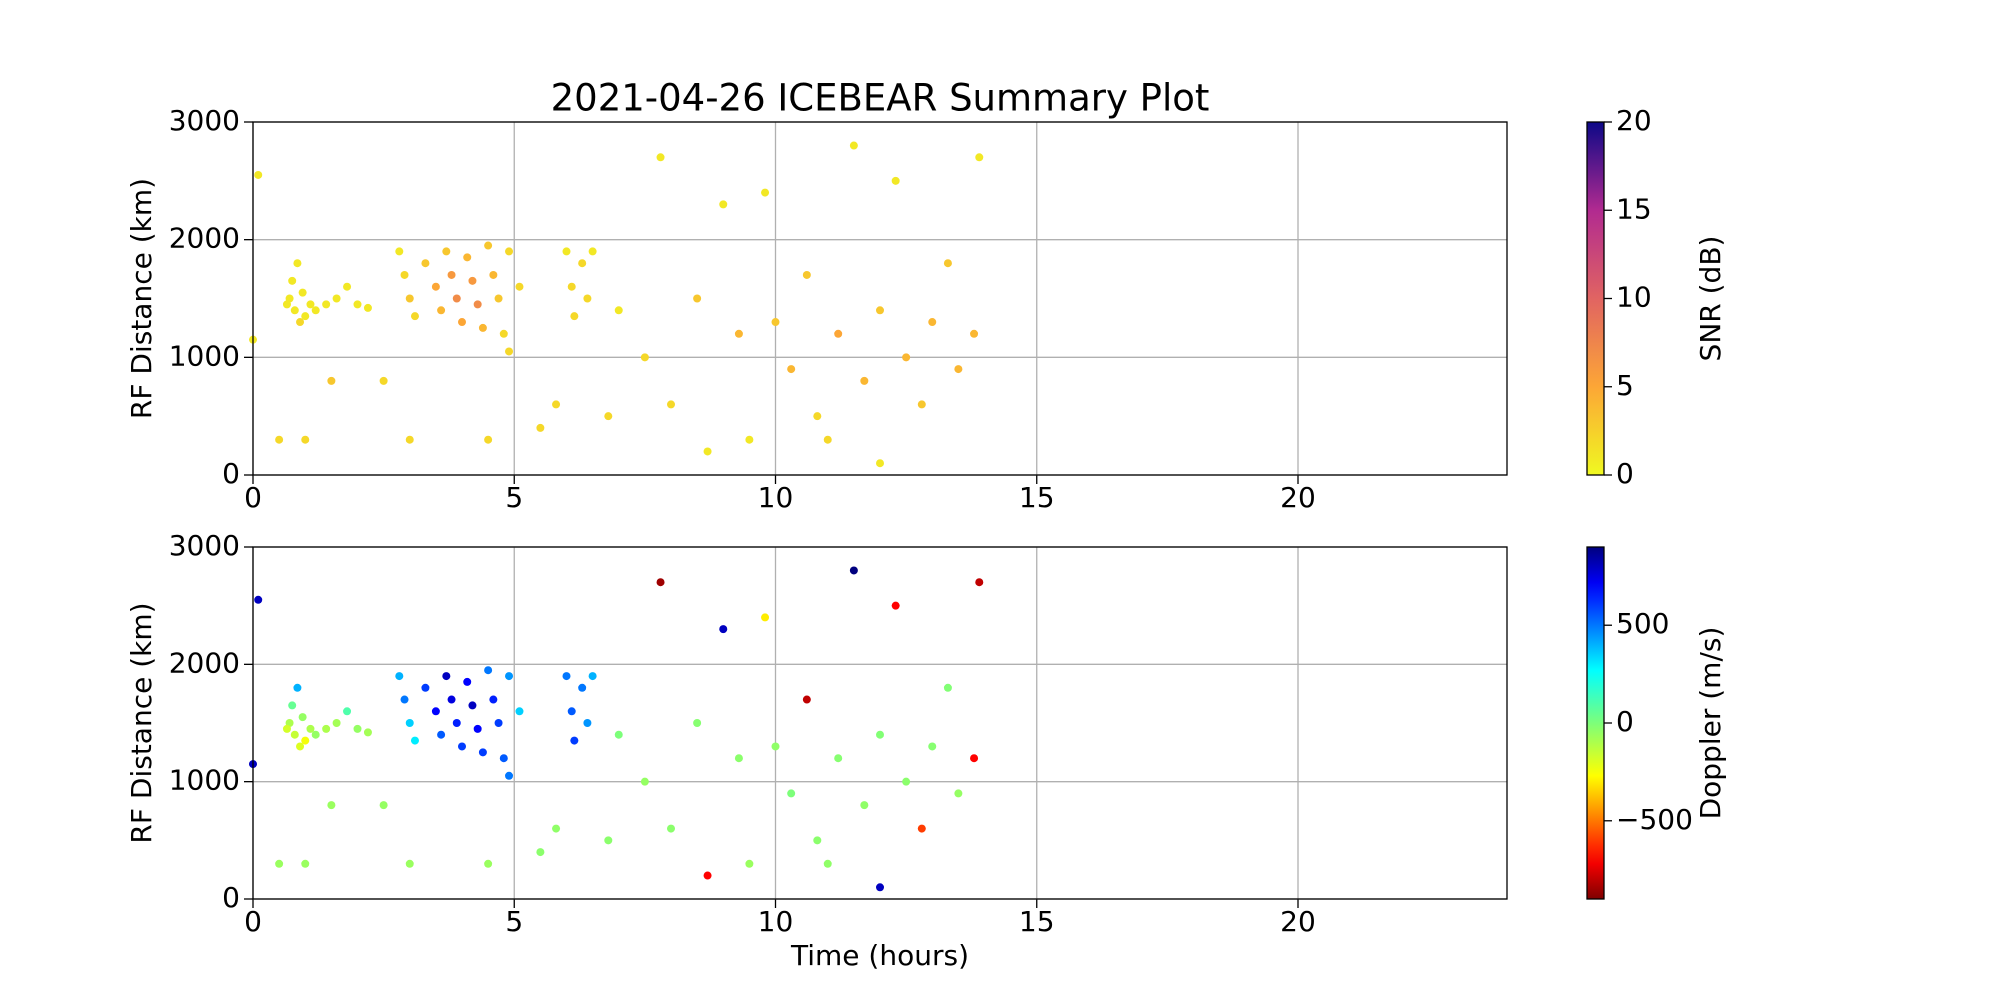 The image size is (2000, 1000). What do you see at coordinates (1298, 497) in the screenshot?
I see `x-tick-label: 20` at bounding box center [1298, 497].